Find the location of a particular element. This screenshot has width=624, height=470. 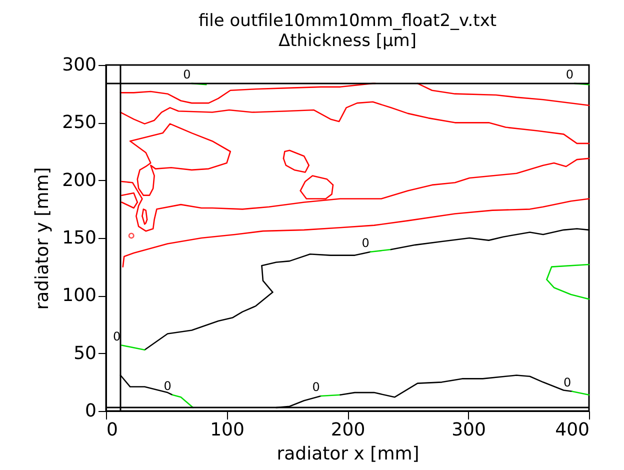

x-tick-label: 400 is located at coordinates (572, 430).